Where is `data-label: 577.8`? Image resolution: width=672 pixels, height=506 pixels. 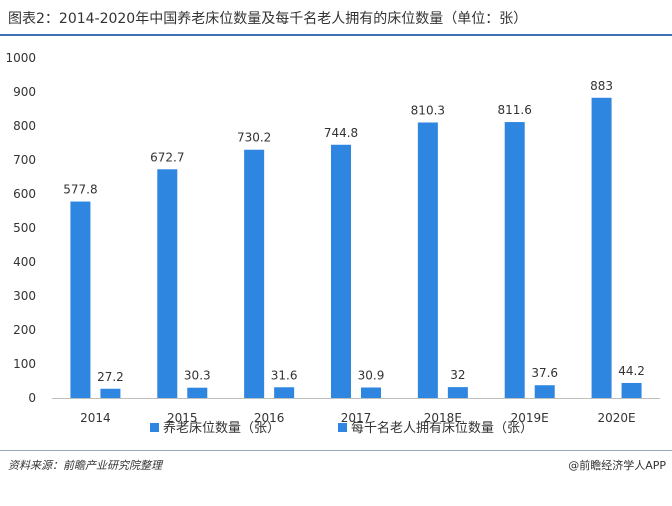
data-label: 577.8 is located at coordinates (80, 190).